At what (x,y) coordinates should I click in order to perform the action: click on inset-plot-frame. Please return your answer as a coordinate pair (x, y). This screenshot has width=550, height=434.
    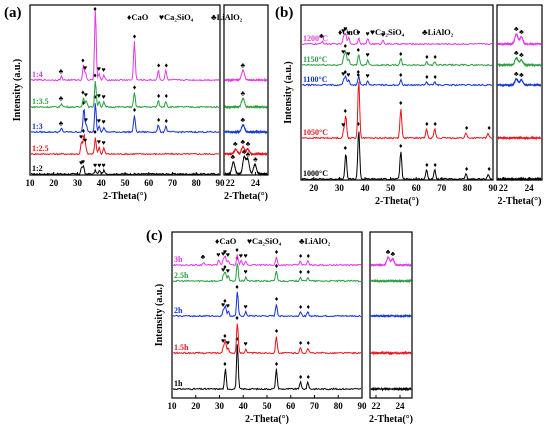
    Looking at the image, I should click on (391, 315).